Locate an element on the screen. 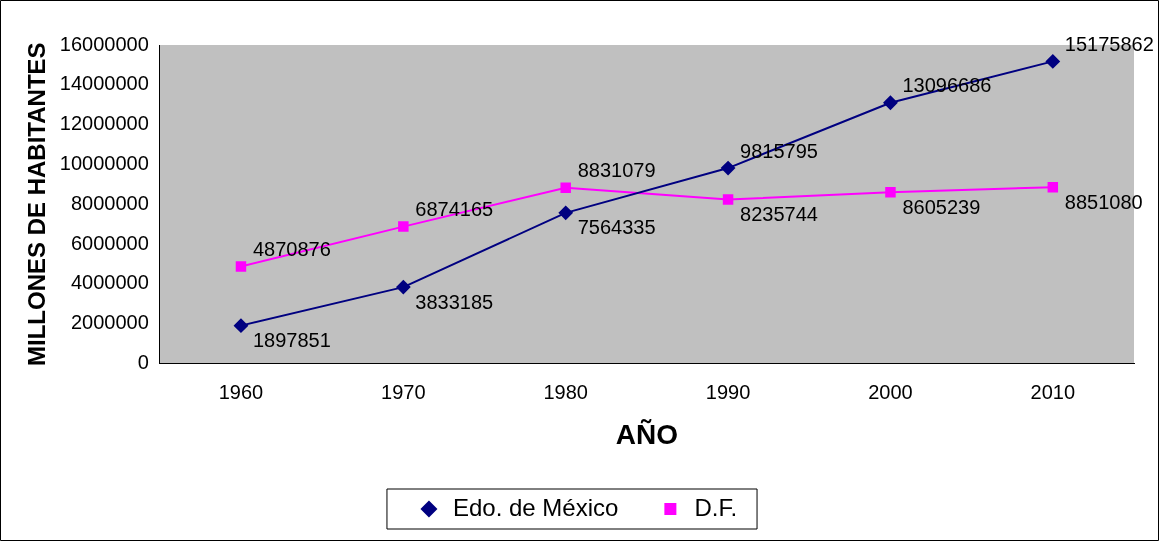 The image size is (1159, 541). data-label: 7564335 is located at coordinates (616, 227).